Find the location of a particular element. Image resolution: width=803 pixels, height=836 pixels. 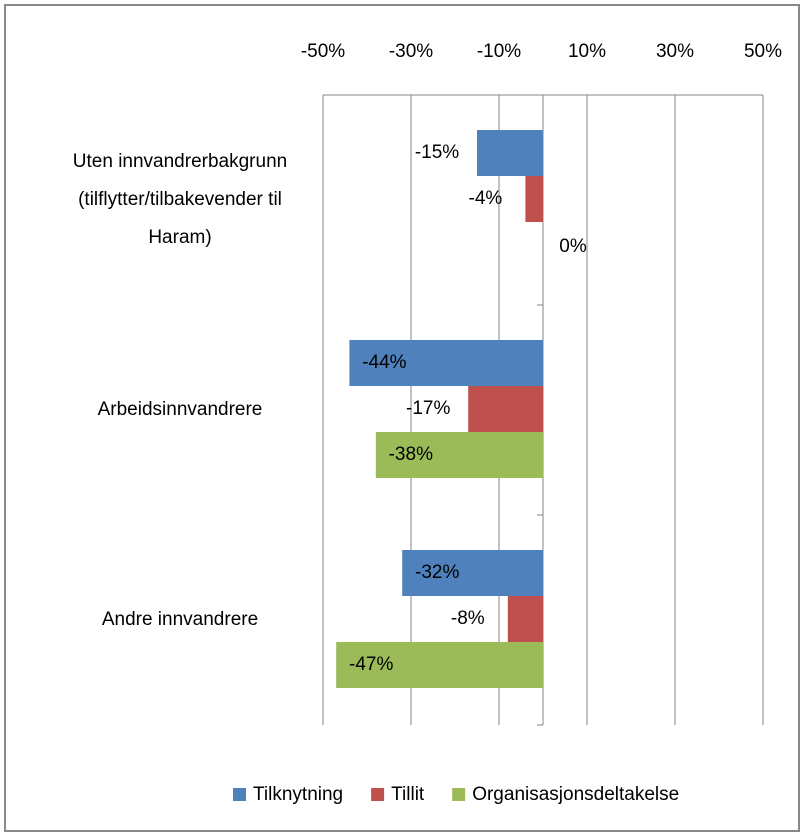

data-label: 0% is located at coordinates (573, 246).